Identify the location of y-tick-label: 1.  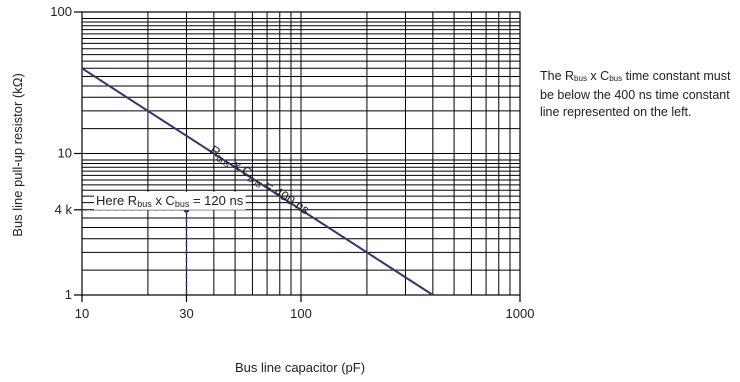
(68, 294).